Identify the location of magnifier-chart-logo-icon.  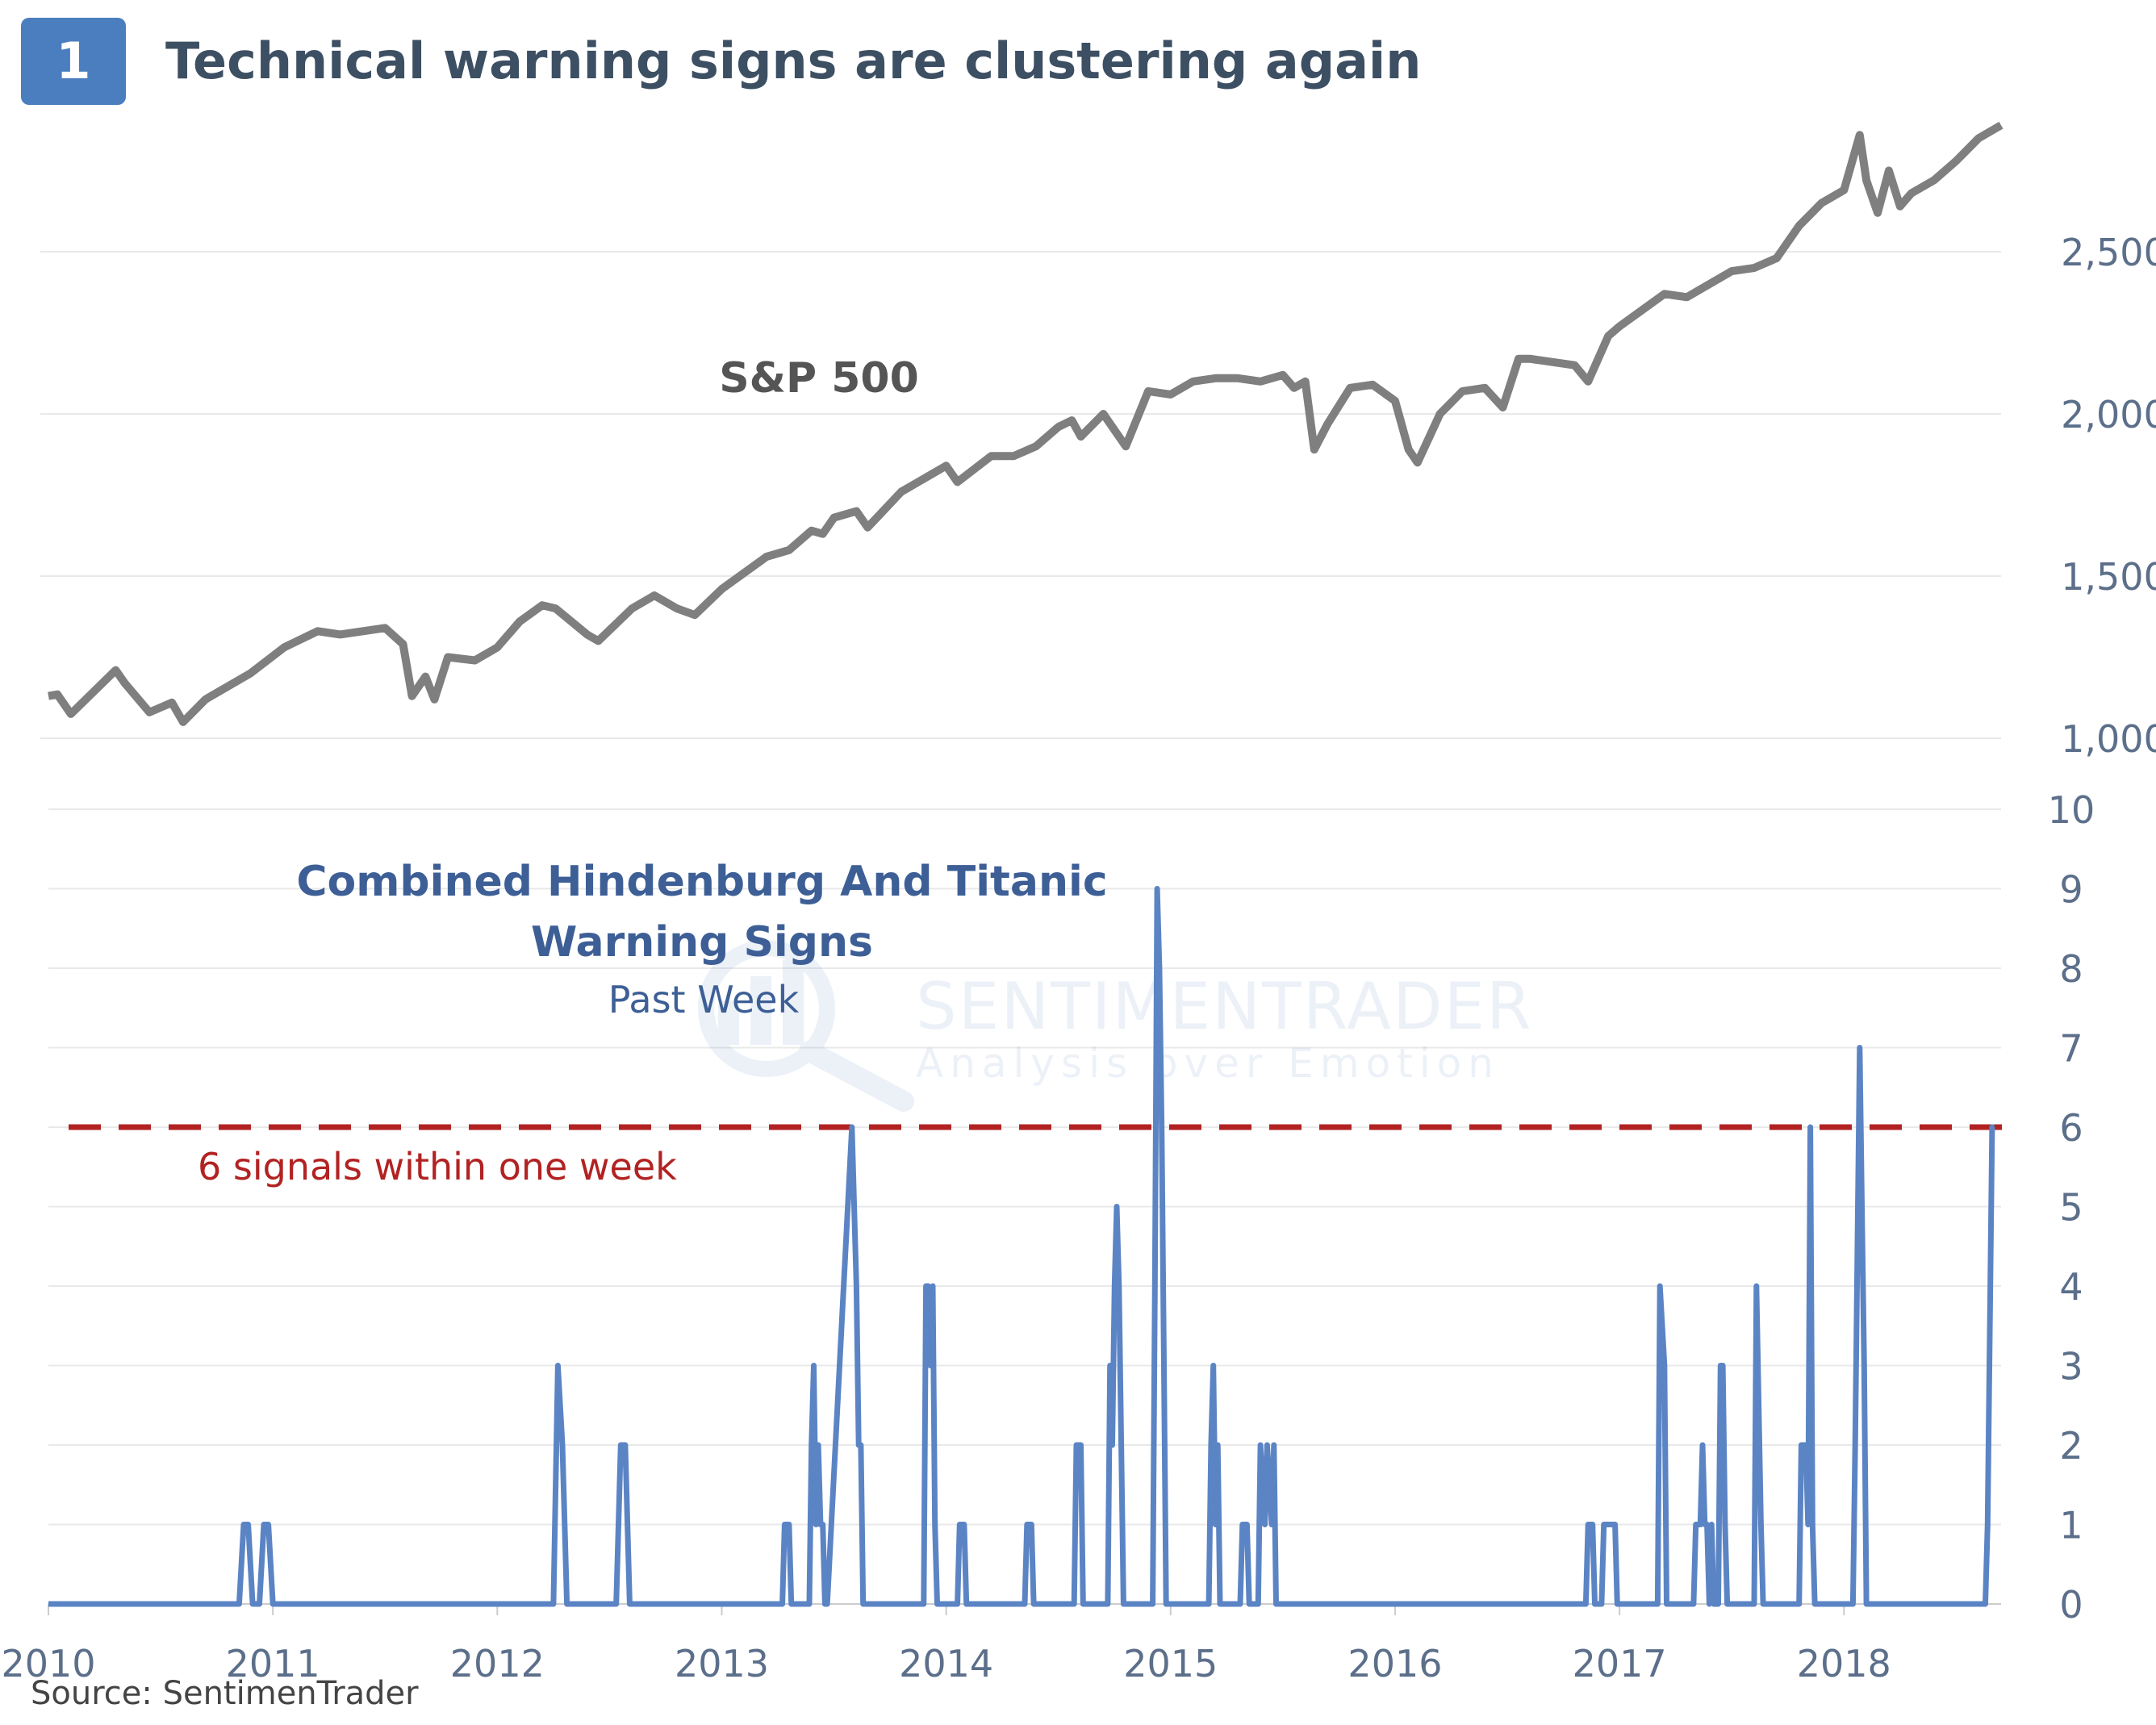
(806, 1026).